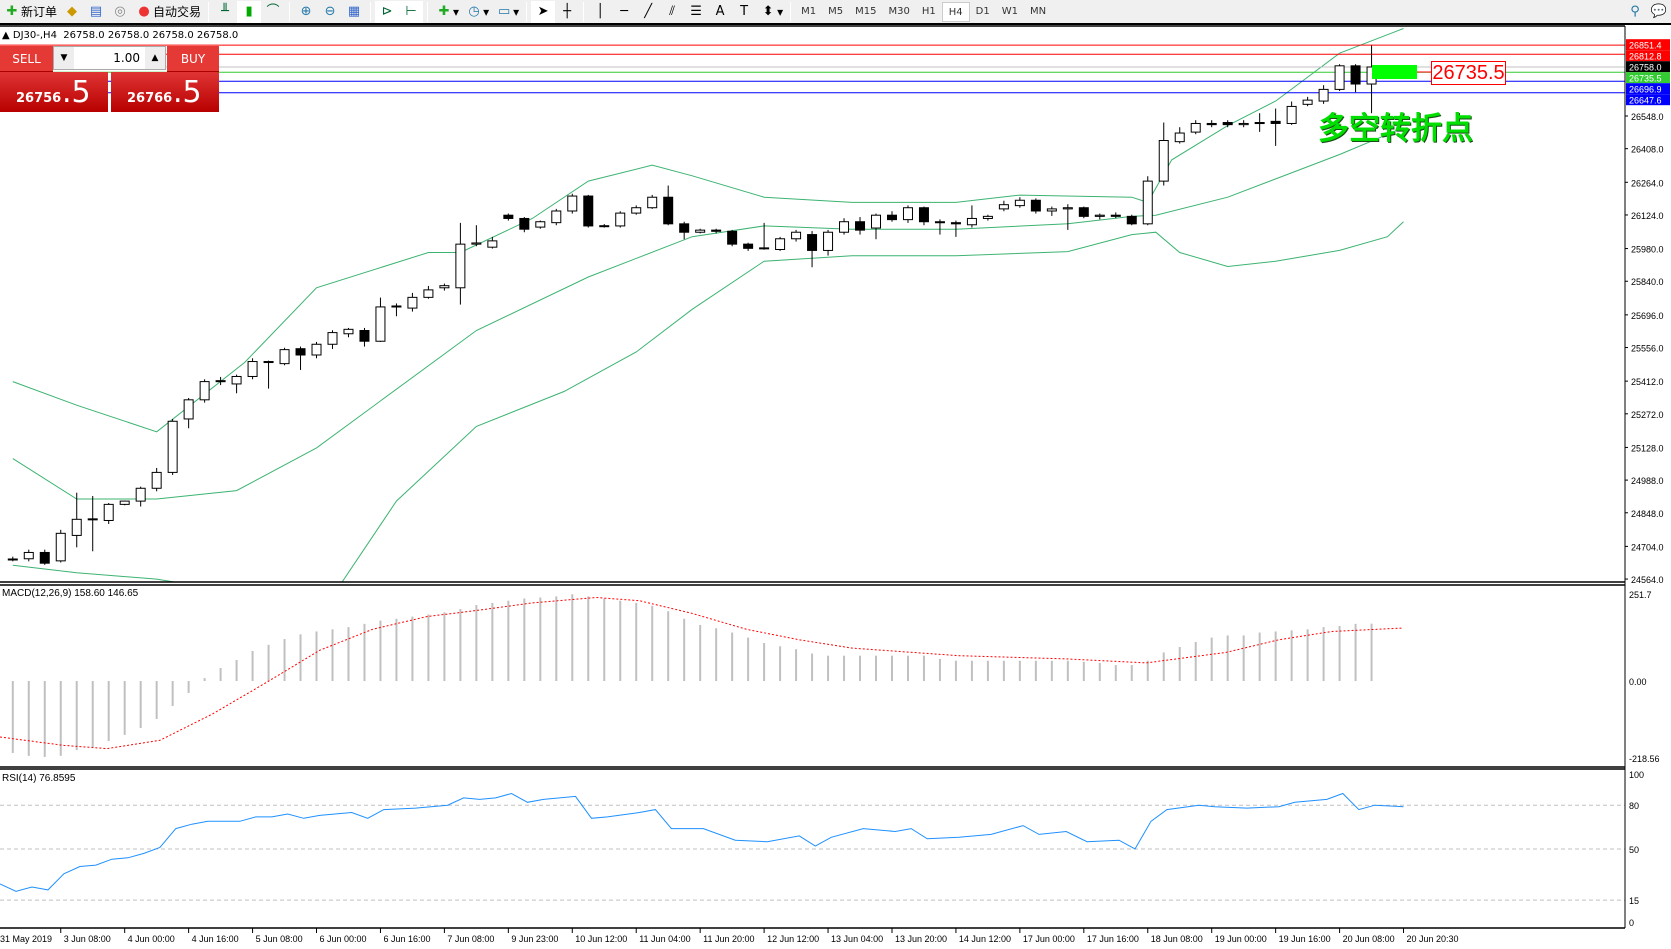 The image size is (1671, 949). Describe the element at coordinates (1645, 90) in the screenshot. I see `price-level-label: 26696.9` at that location.